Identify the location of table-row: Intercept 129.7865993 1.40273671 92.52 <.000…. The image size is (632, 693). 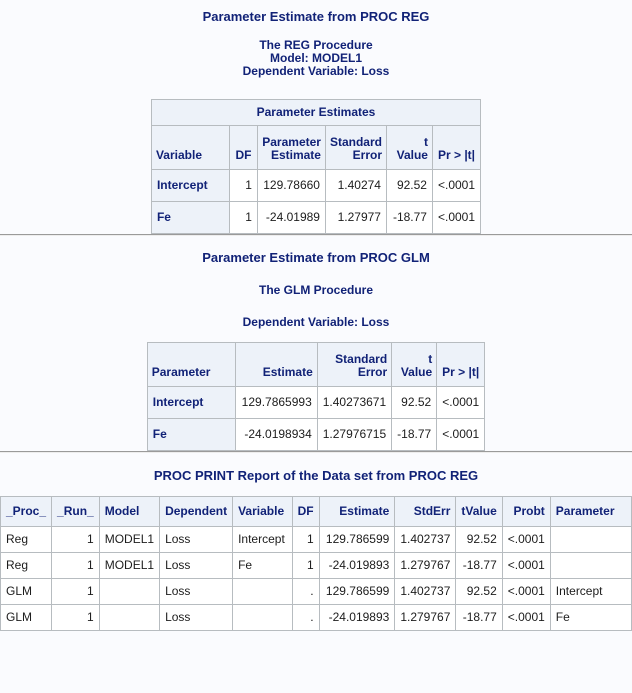
(316, 402).